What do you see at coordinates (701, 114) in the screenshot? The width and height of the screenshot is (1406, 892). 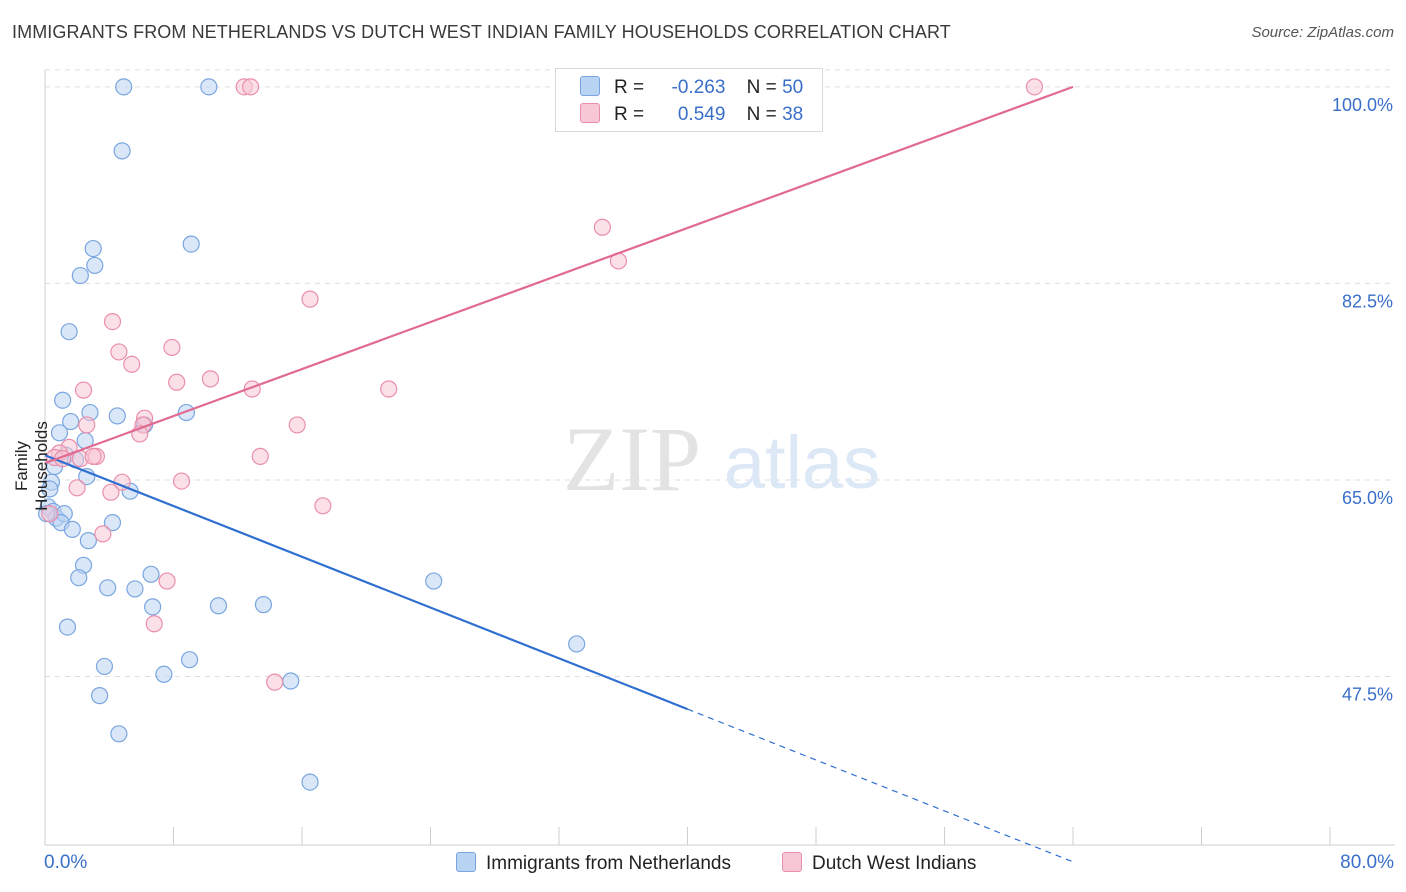 I see `legend-r-value-dutch-west-indians: 0.549` at bounding box center [701, 114].